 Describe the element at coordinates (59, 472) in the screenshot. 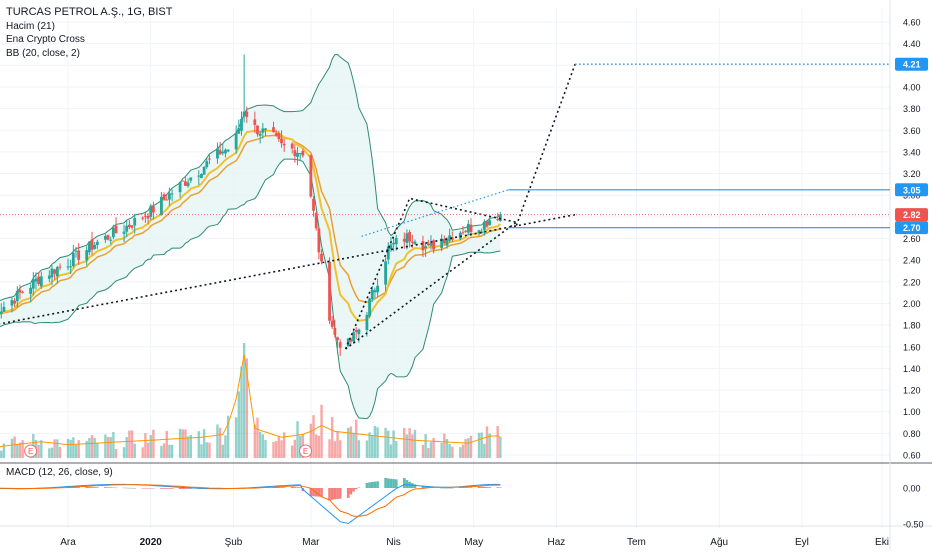

I see `macd-indicator-label: MACD (12, 26, close, 9)` at that location.